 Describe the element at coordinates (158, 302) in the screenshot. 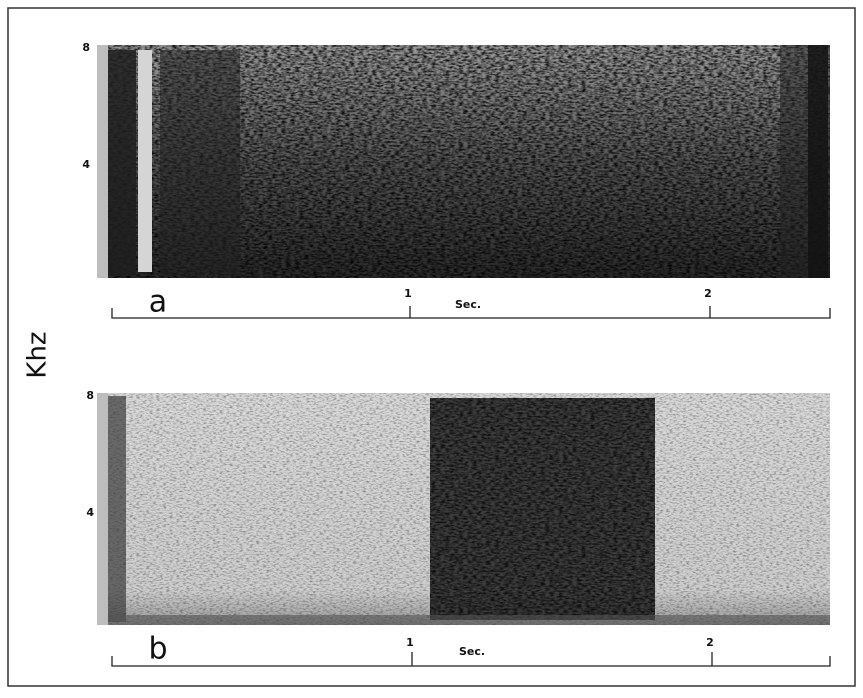

I see `panel-label: a` at that location.